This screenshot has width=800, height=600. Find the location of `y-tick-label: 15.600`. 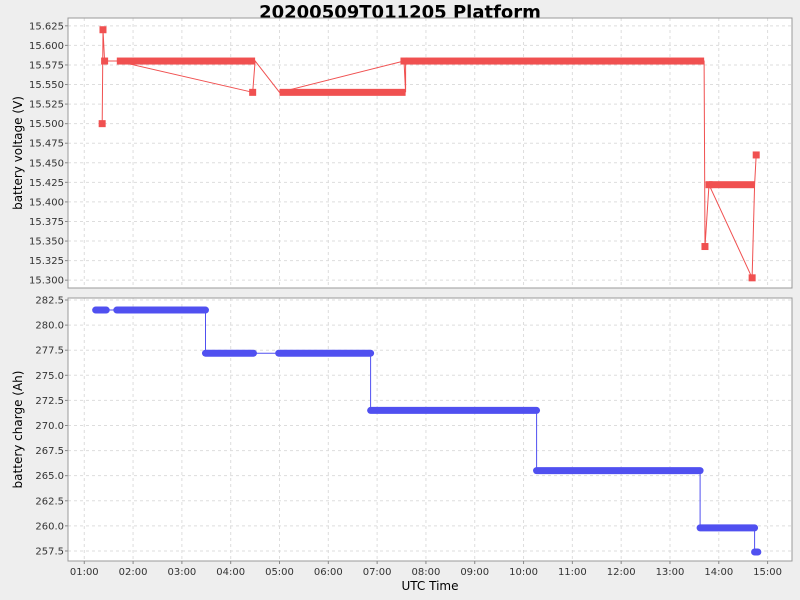

y-tick-label: 15.600 is located at coordinates (46, 46).